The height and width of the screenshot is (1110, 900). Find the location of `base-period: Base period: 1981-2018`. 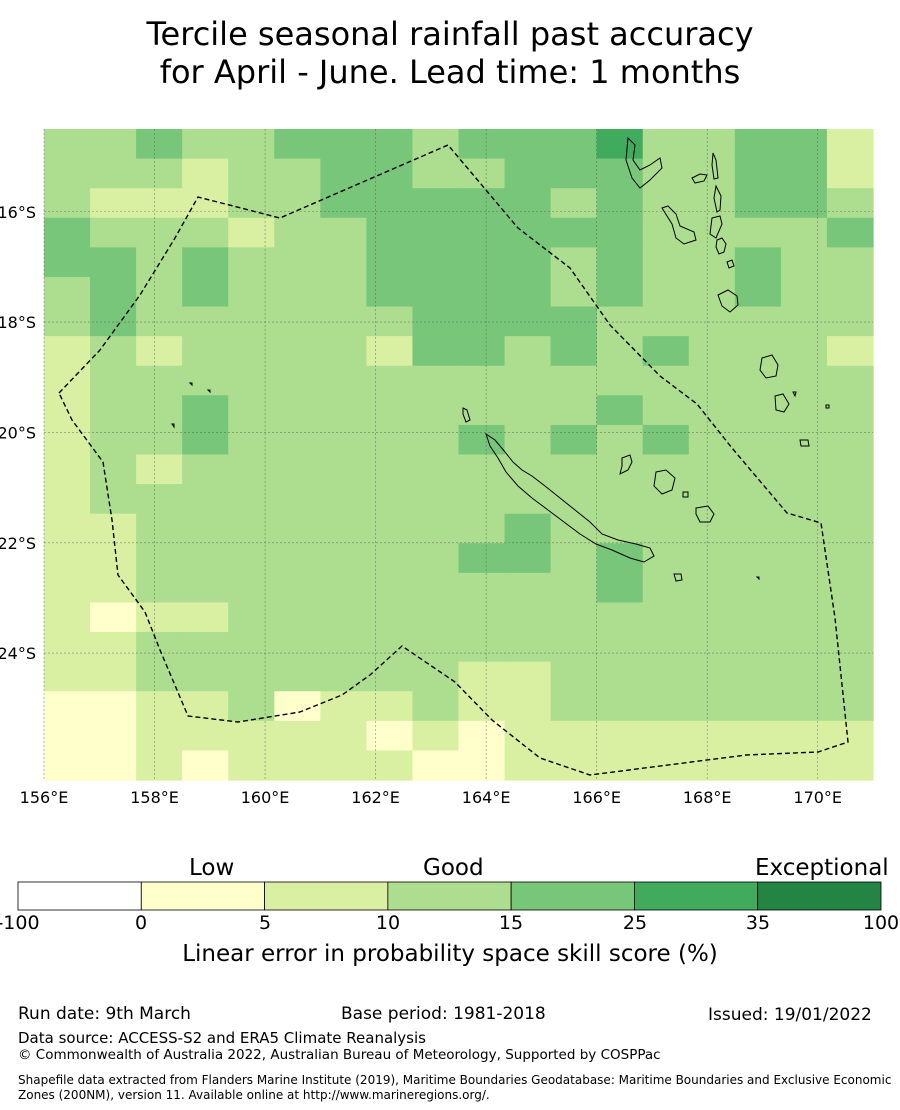

base-period: Base period: 1981-2018 is located at coordinates (443, 1014).